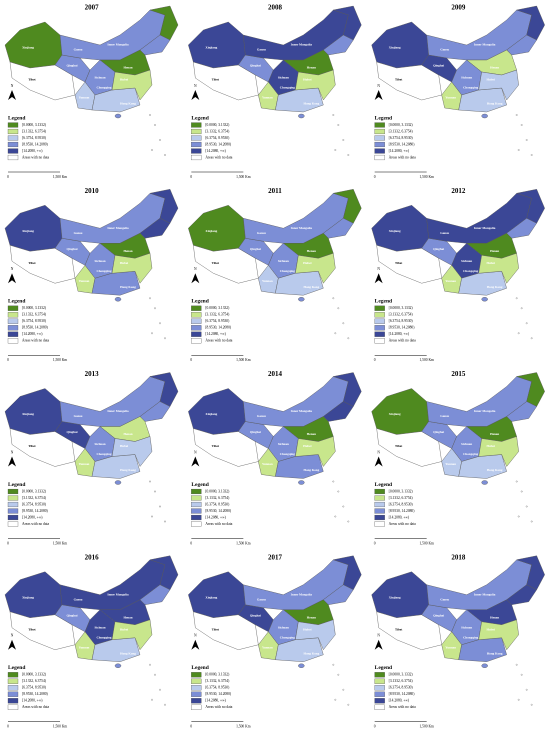 The width and height of the screenshot is (550, 733). Describe the element at coordinates (60, 543) in the screenshot. I see `scale-label: 1,500 Km` at that location.